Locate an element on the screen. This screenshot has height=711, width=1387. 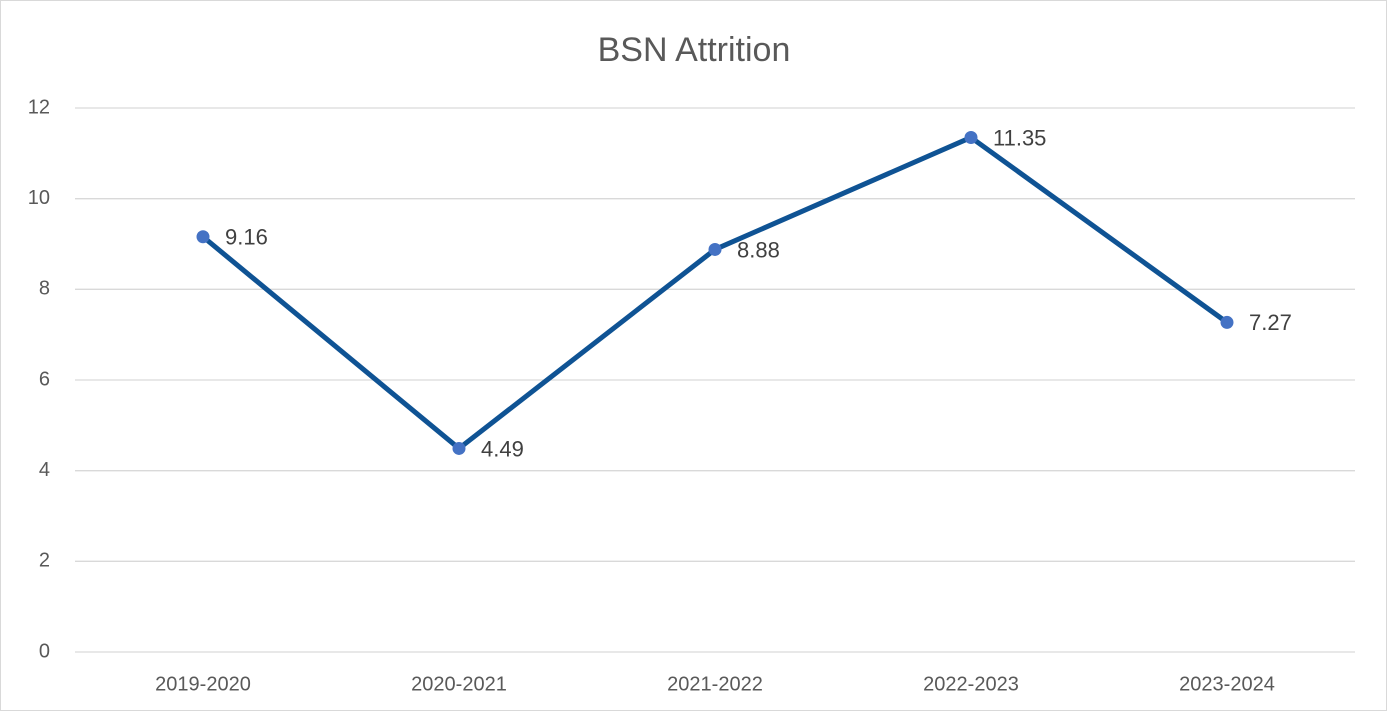
x-tick-label: 2020-2021 is located at coordinates (459, 684).